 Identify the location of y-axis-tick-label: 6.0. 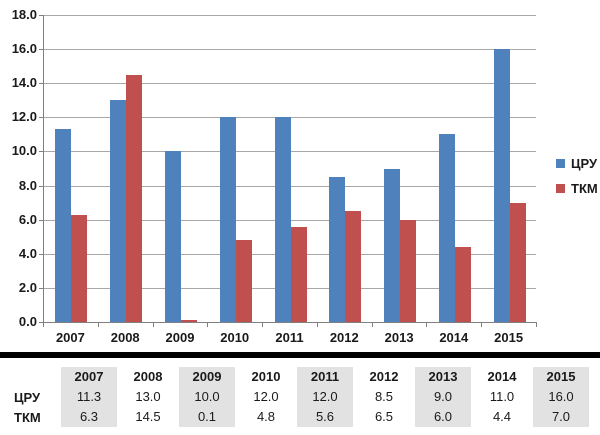
(27, 219).